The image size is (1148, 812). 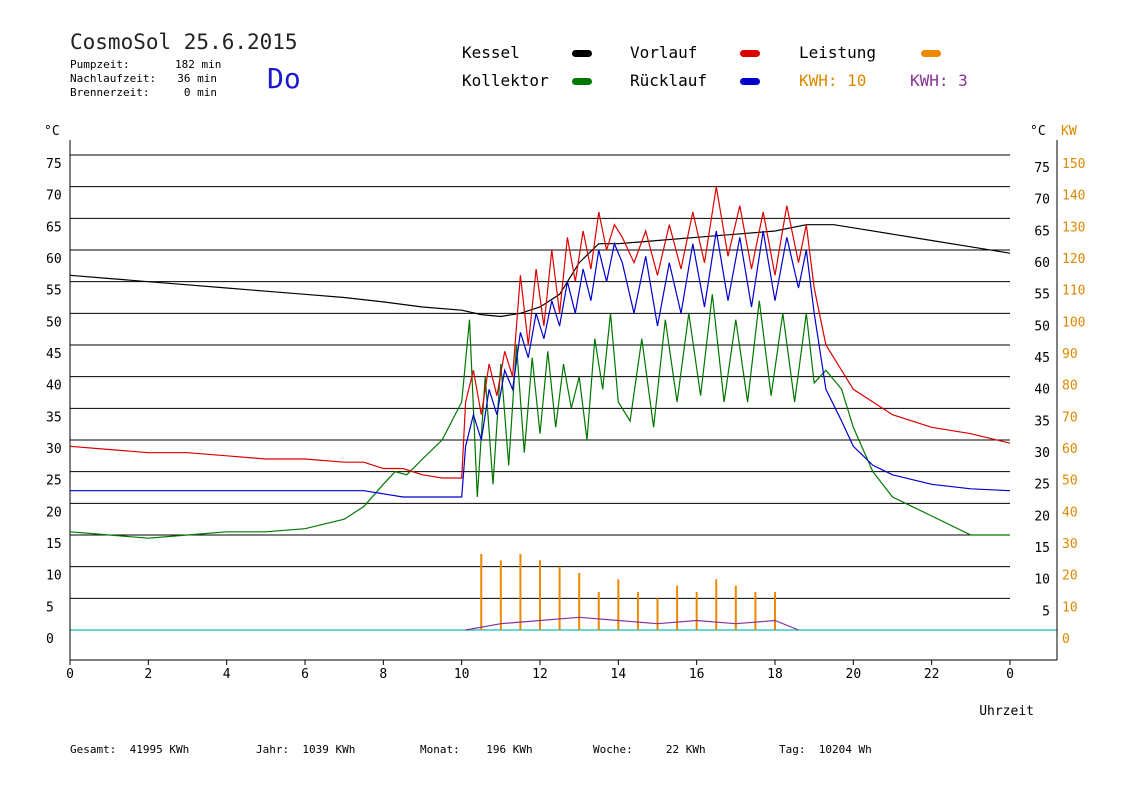 I want to click on y-tick-label: 15, so click(x=54, y=544).